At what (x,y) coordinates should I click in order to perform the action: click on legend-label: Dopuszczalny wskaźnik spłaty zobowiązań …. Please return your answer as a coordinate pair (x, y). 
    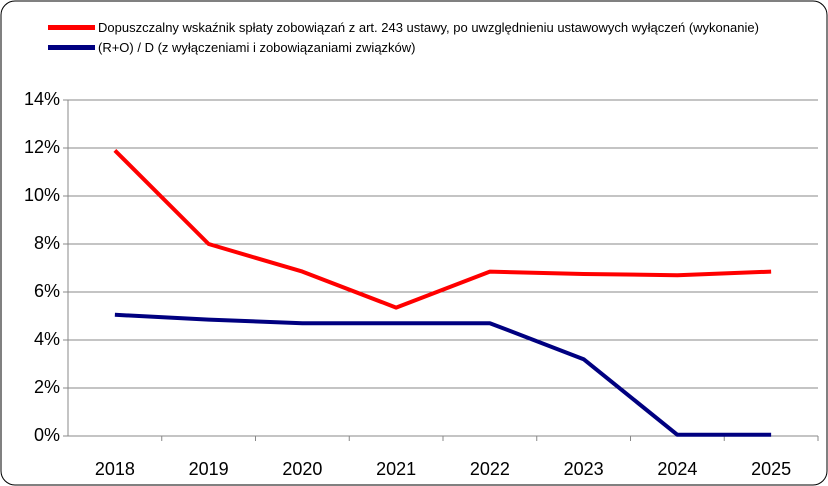
    Looking at the image, I should click on (428, 27).